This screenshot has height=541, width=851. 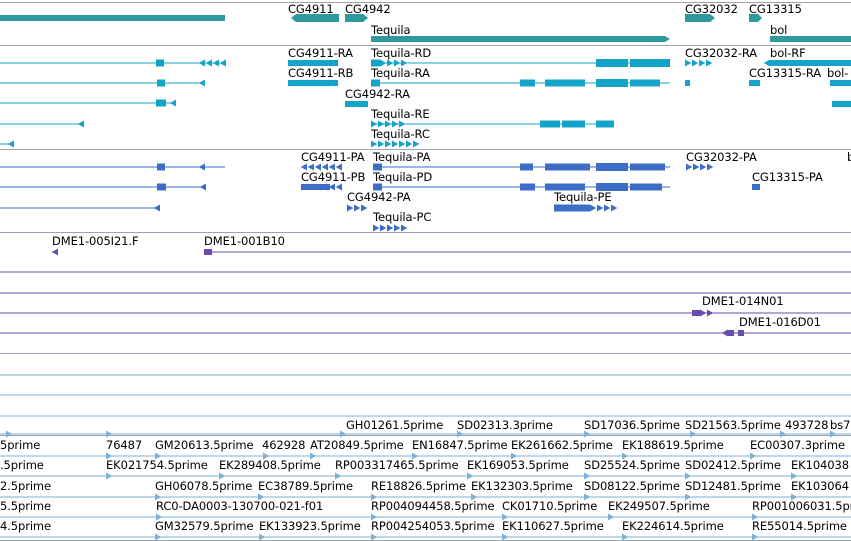 What do you see at coordinates (400, 73) in the screenshot?
I see `transcript-label: Tequila-RA` at bounding box center [400, 73].